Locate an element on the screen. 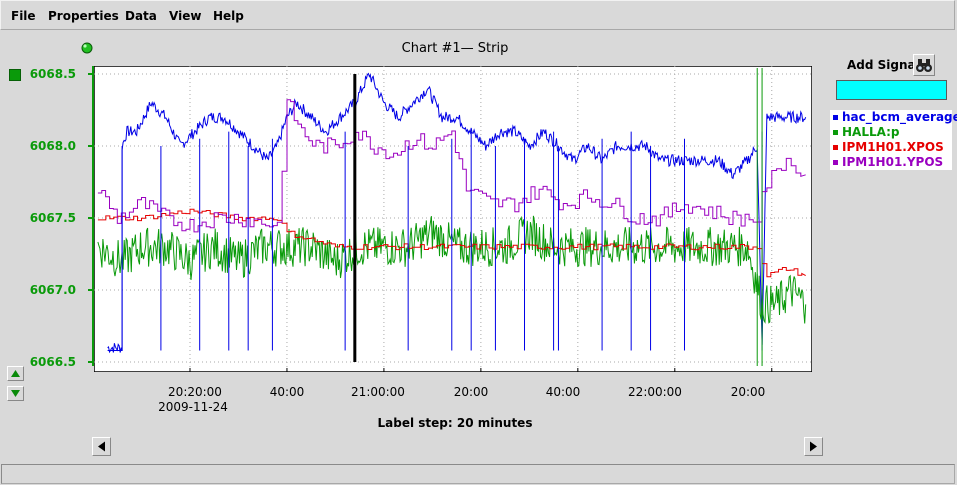 The width and height of the screenshot is (957, 485). y-tick-label: 6066.5 is located at coordinates (52, 362).